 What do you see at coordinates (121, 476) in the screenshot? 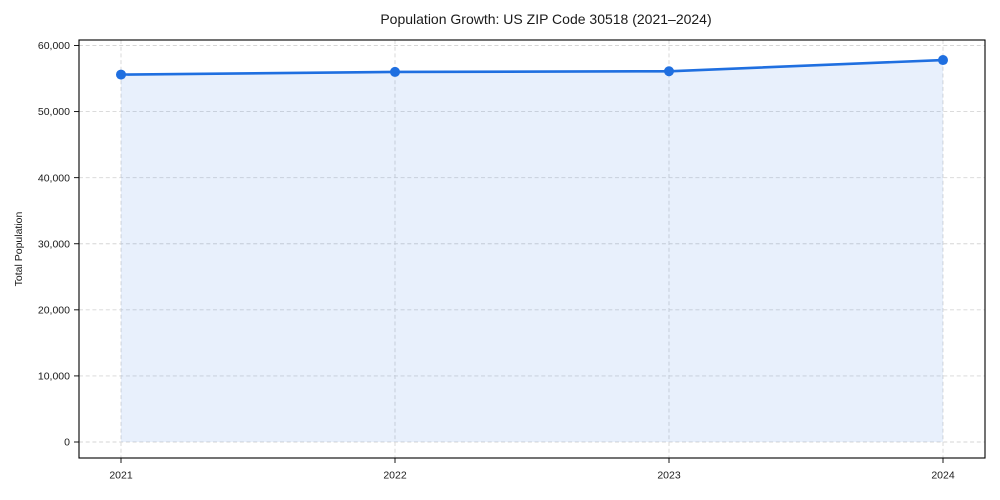
I see `x-tick-label: 2021` at bounding box center [121, 476].